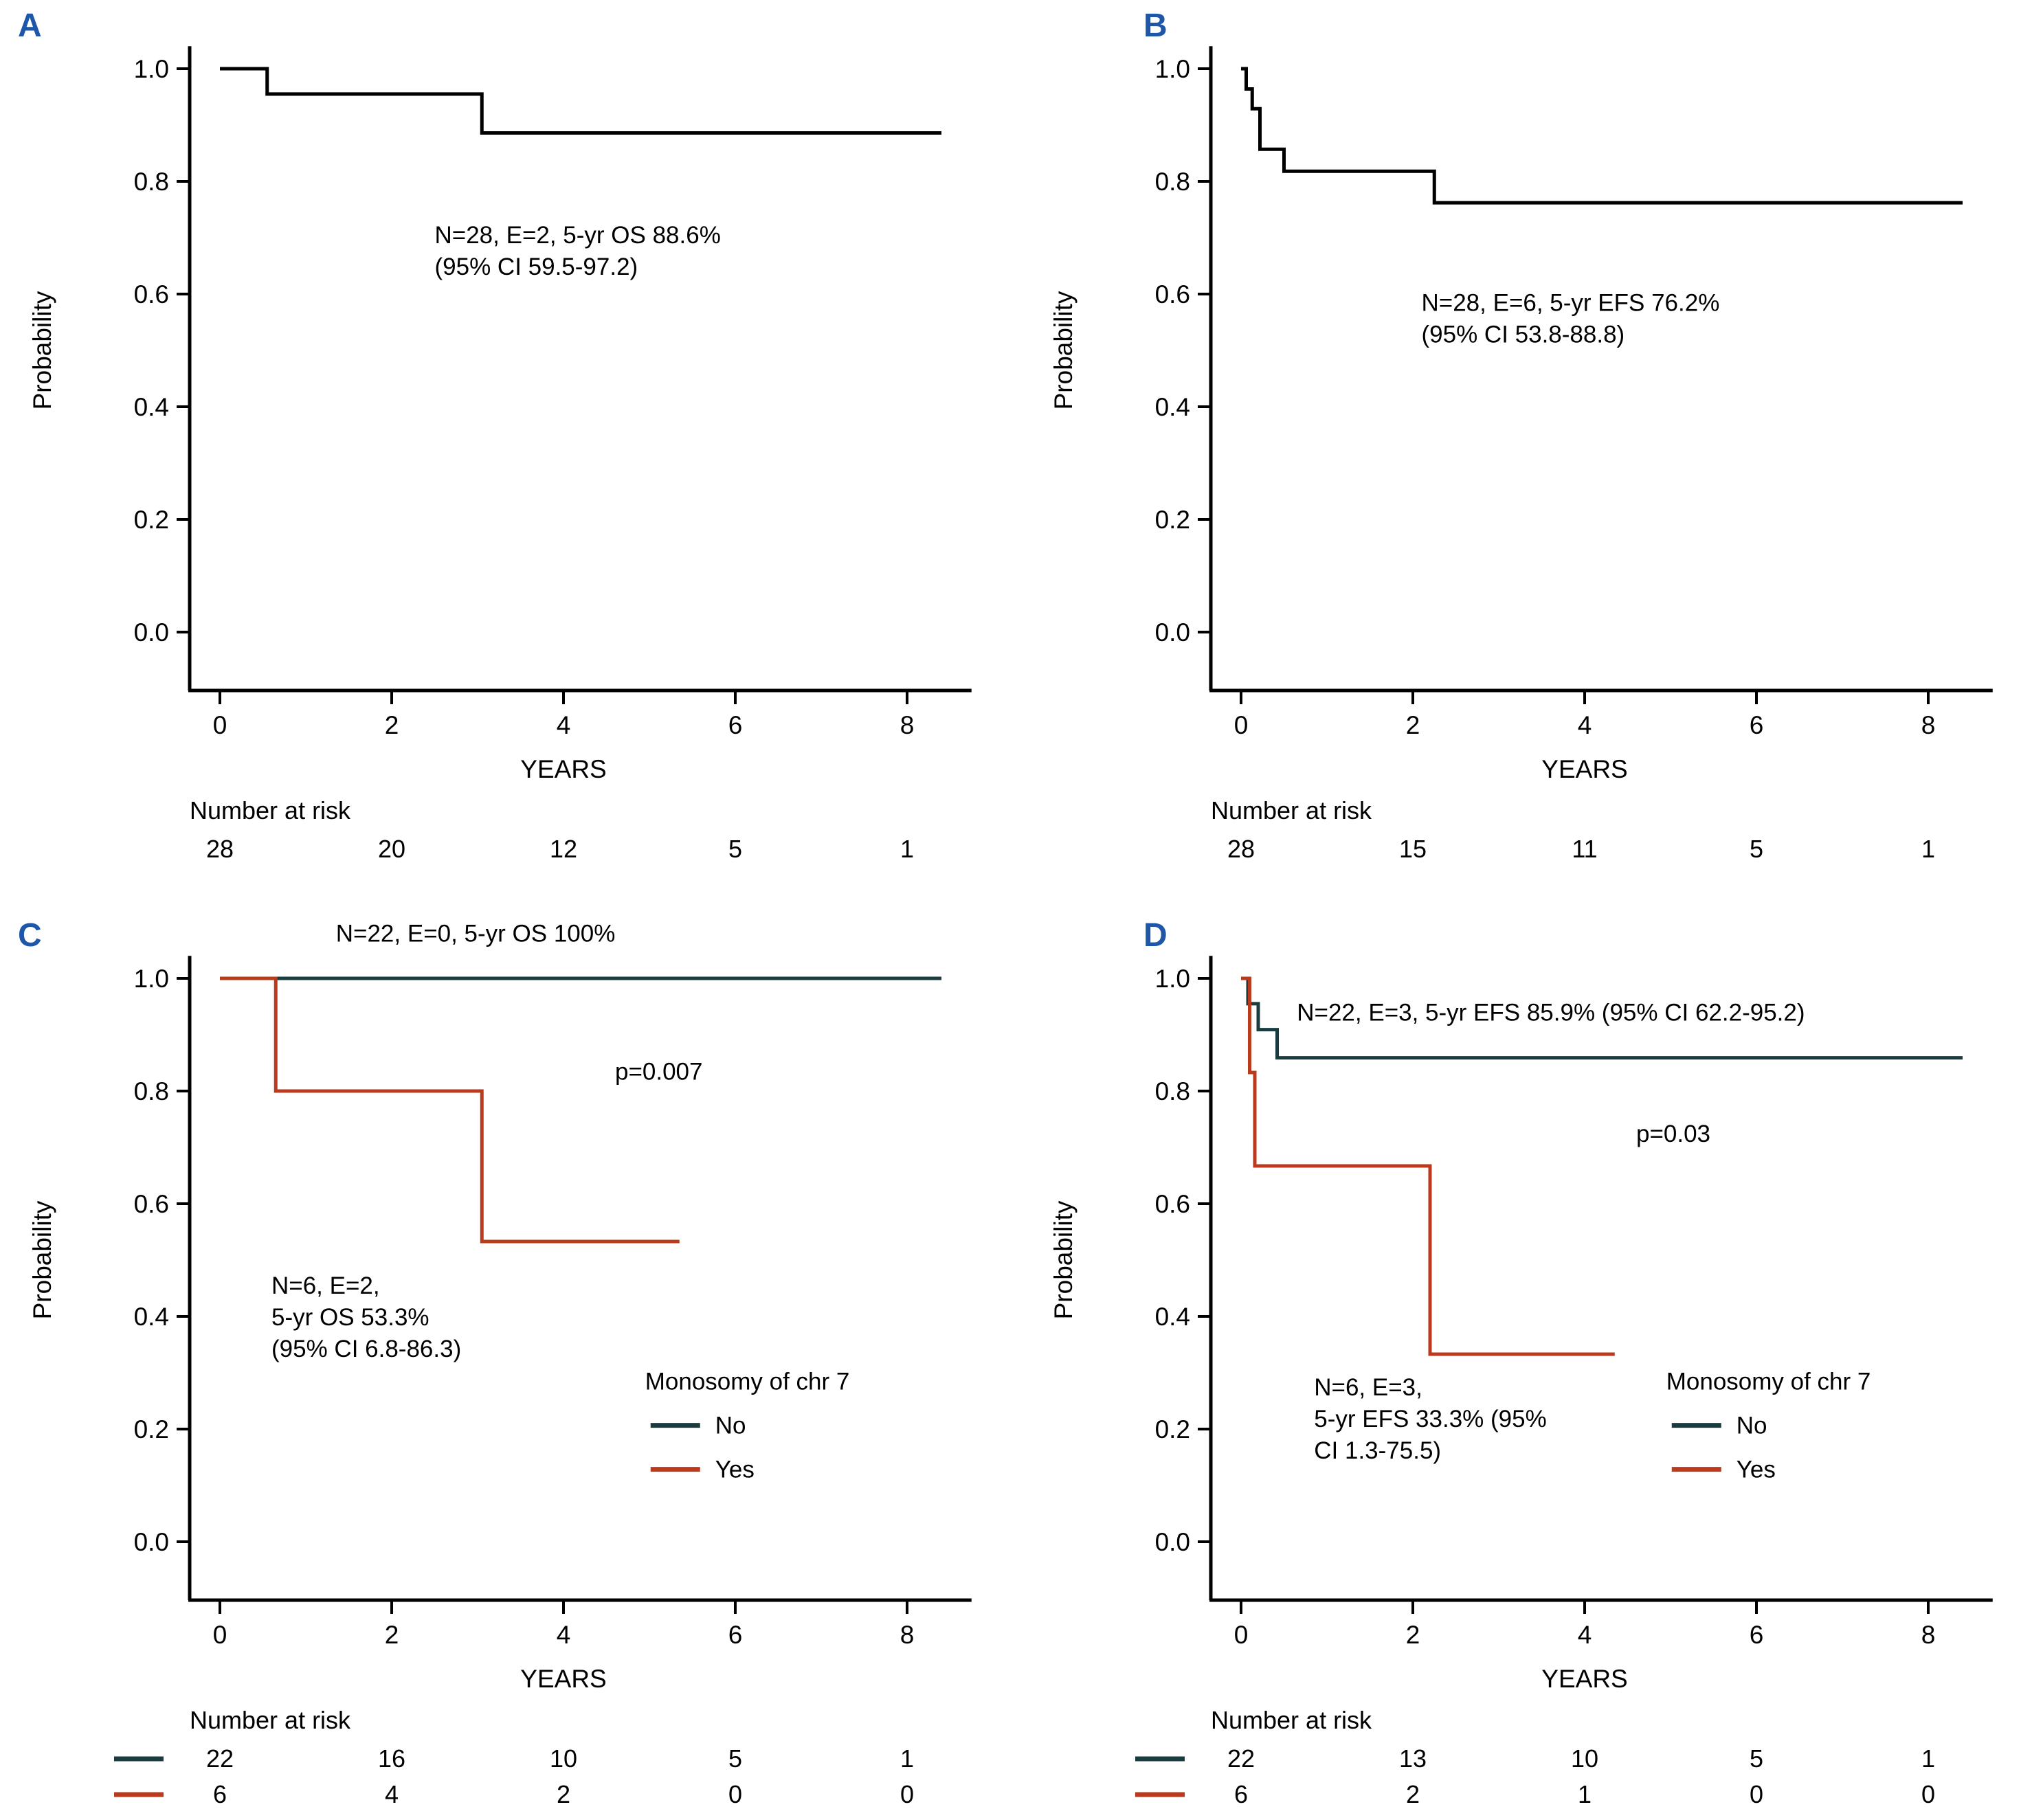 The height and width of the screenshot is (1820, 2043). What do you see at coordinates (536, 267) in the screenshot?
I see `annotation: (95% CI 59.5-97.2)` at bounding box center [536, 267].